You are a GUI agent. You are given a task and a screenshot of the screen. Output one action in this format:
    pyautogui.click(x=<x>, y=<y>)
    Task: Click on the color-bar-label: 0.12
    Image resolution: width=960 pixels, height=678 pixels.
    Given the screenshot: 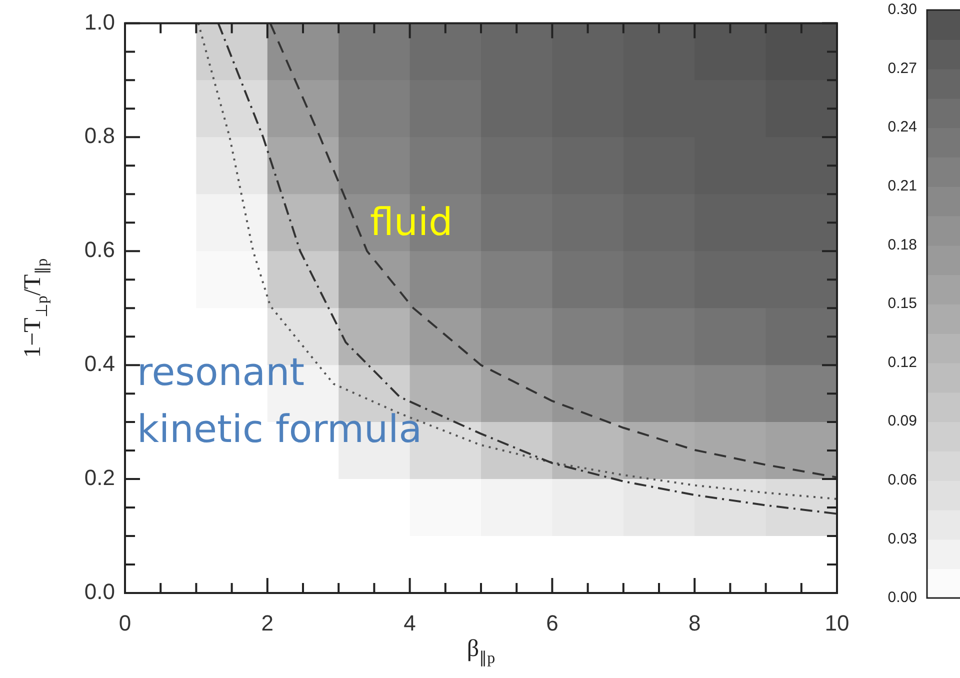 What is the action you would take?
    pyautogui.click(x=902, y=362)
    